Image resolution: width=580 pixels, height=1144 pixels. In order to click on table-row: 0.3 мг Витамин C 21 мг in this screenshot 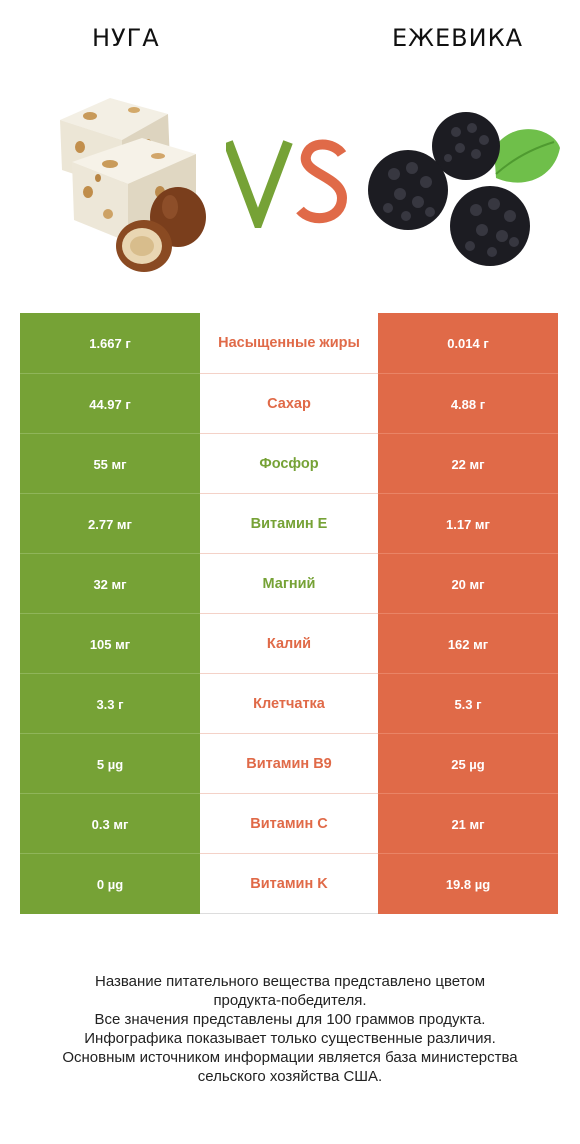, I will do `click(289, 823)`.